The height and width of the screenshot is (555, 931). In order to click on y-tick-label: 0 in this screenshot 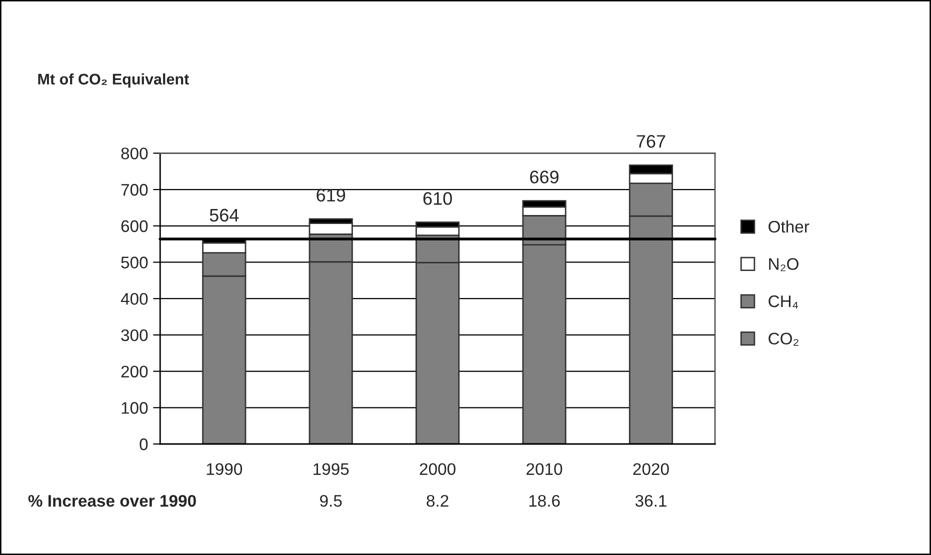, I will do `click(144, 444)`.